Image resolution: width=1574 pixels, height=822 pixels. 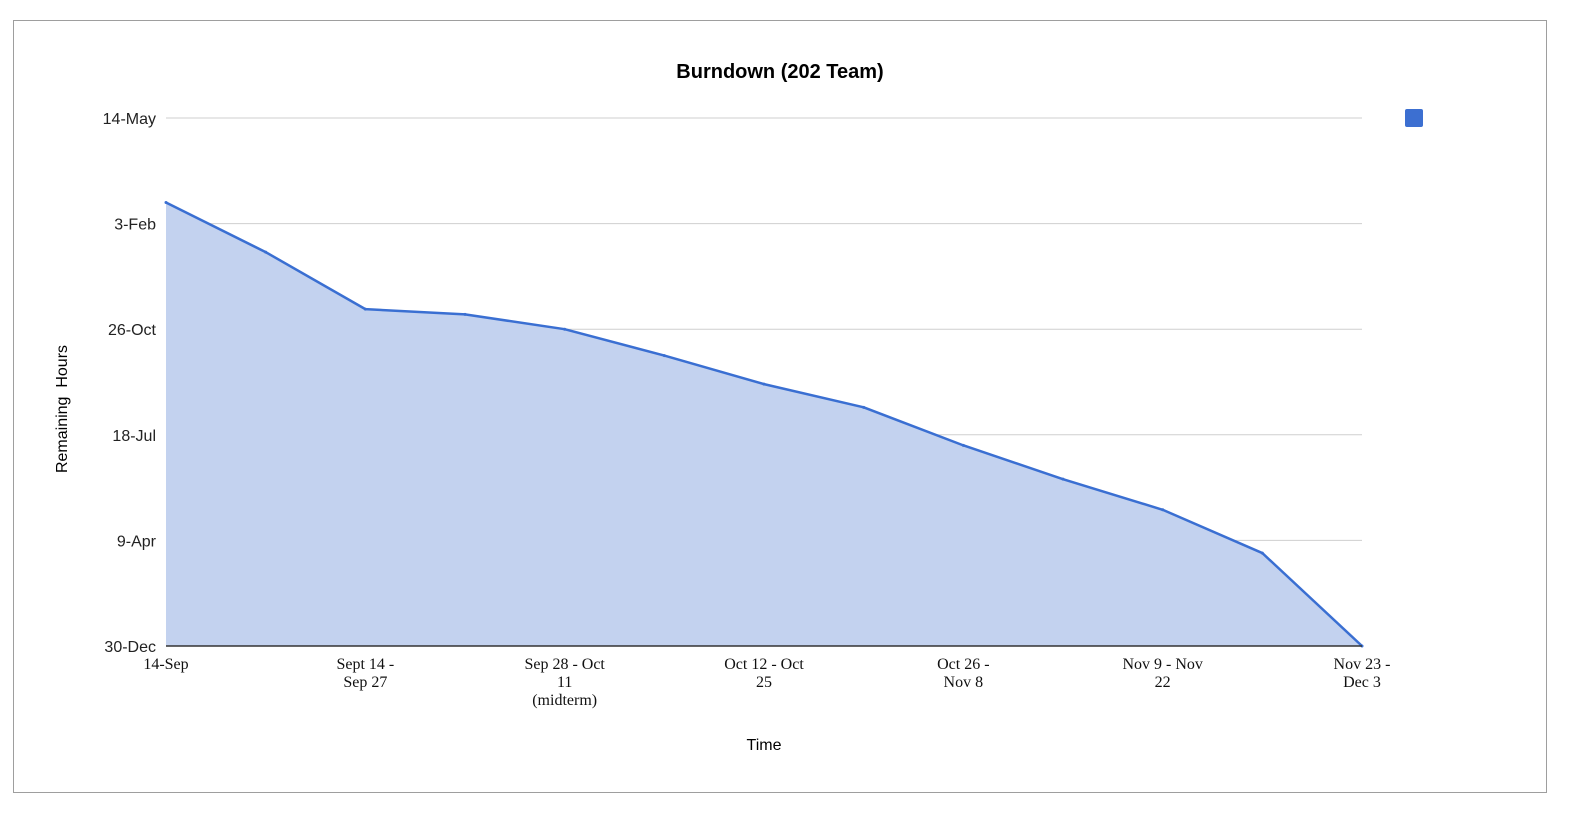 What do you see at coordinates (764, 673) in the screenshot?
I see `x-tick-label: Oct 12 - Oct 25` at bounding box center [764, 673].